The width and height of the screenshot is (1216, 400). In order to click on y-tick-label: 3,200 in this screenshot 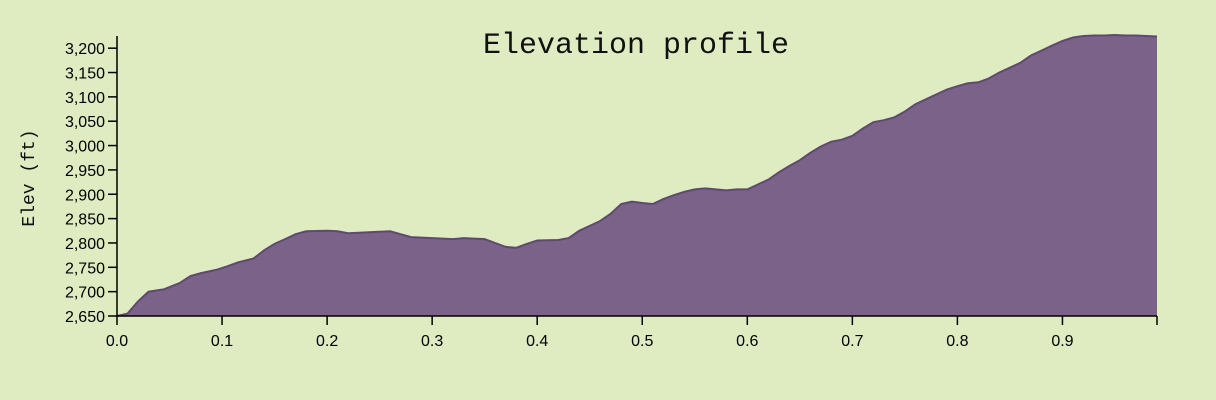, I will do `click(85, 49)`.